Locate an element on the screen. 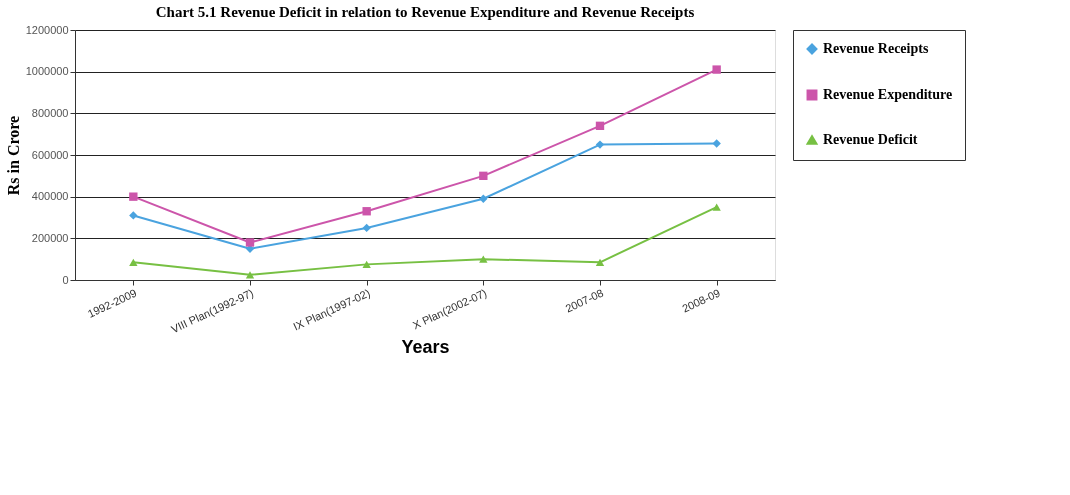 The width and height of the screenshot is (1070, 495). y-axis-title: Rs in Crore is located at coordinates (13, 155).